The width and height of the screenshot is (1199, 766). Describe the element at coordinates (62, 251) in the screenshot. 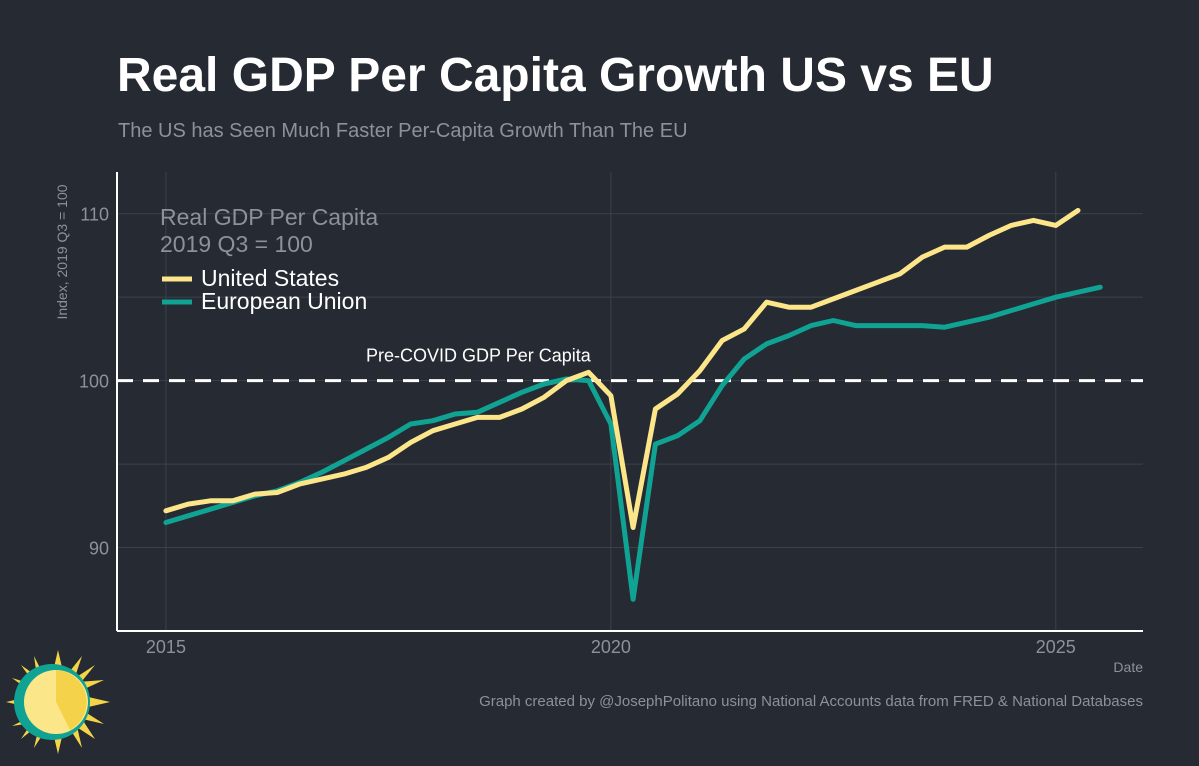

I see `y-axis-label: Index, 2019 Q3 = 100` at that location.